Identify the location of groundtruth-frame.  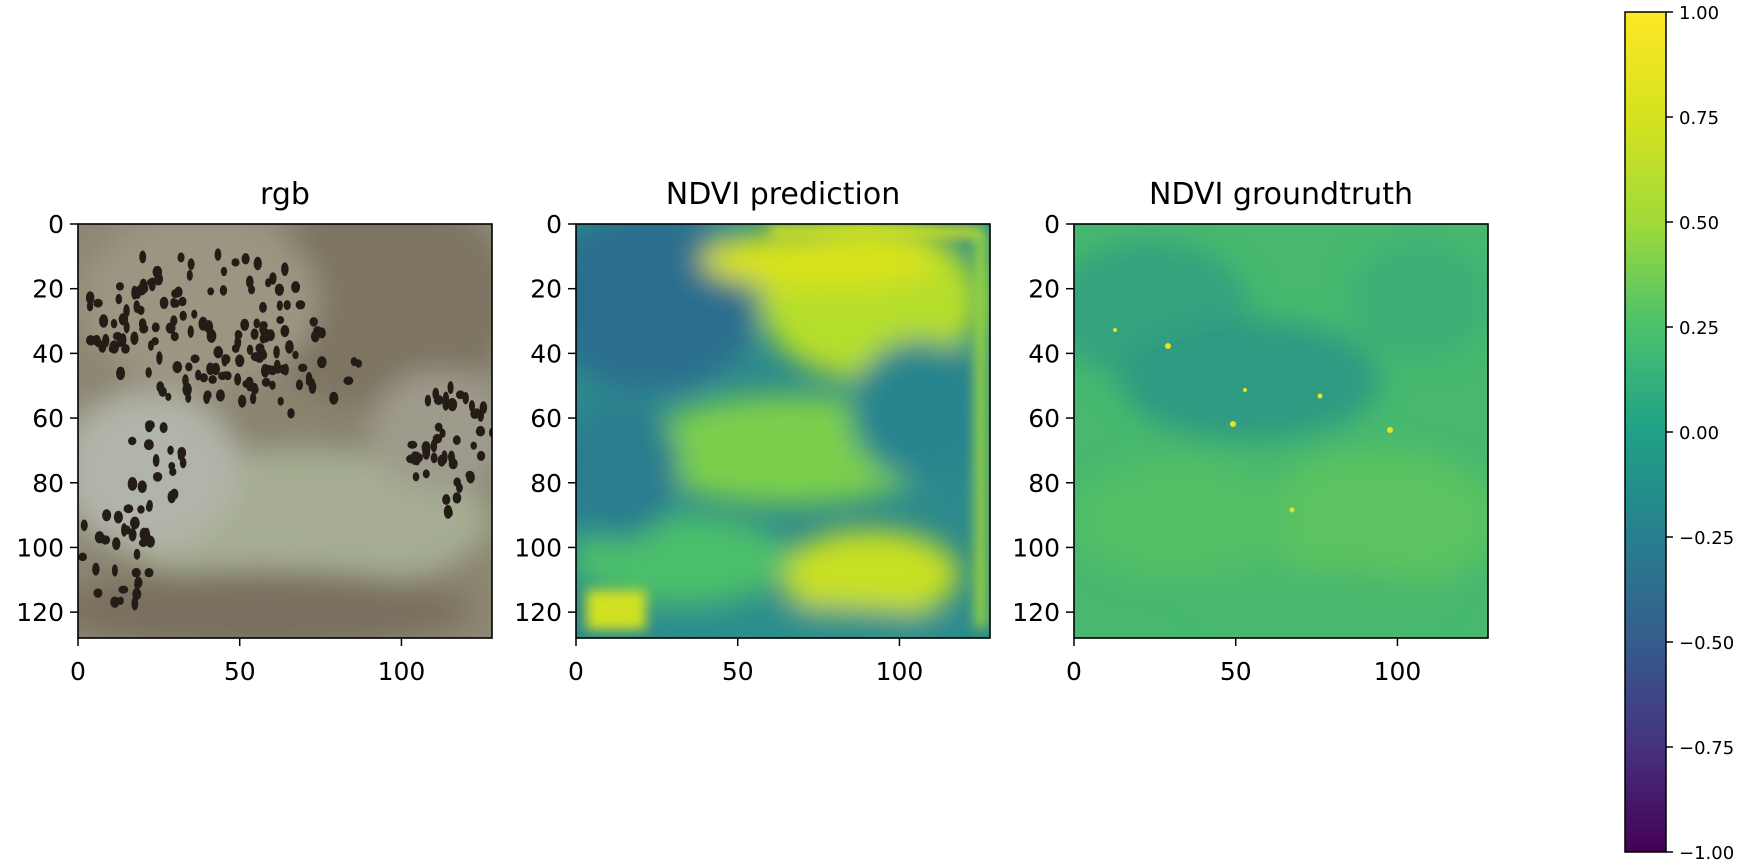
(1281, 431).